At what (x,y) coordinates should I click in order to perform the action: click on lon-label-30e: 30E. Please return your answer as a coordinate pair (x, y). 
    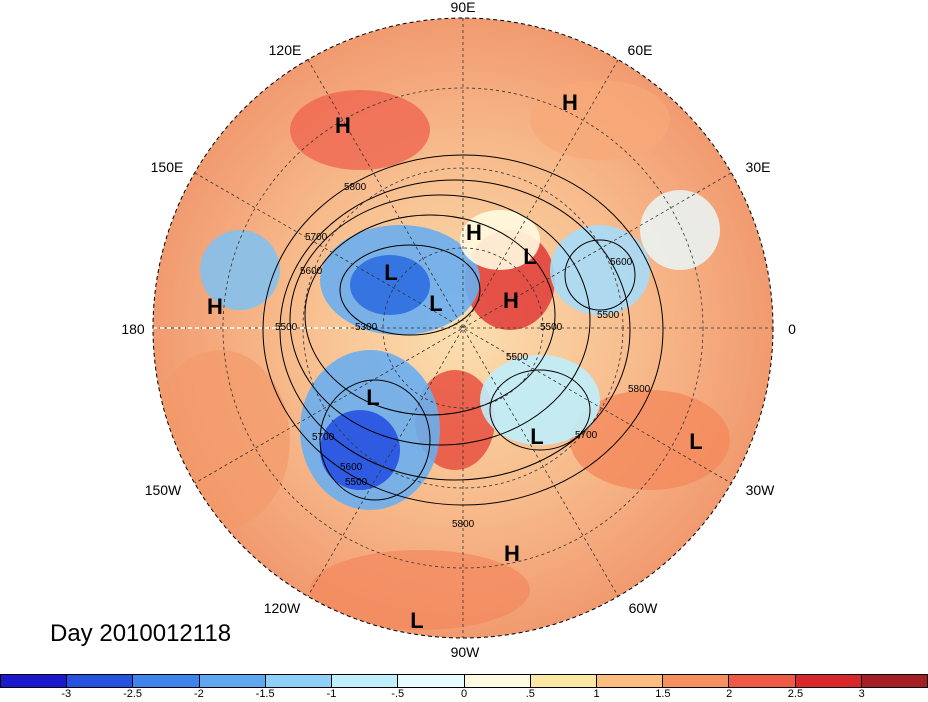
    Looking at the image, I should click on (758, 167).